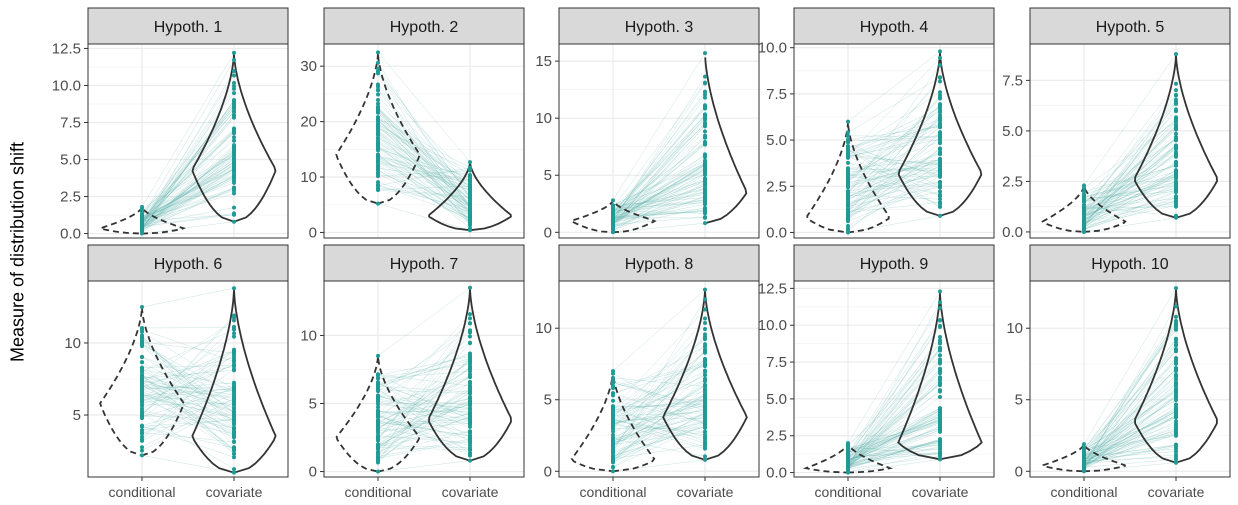  What do you see at coordinates (1129, 264) in the screenshot?
I see `facet-title: Hypoth. 10` at bounding box center [1129, 264].